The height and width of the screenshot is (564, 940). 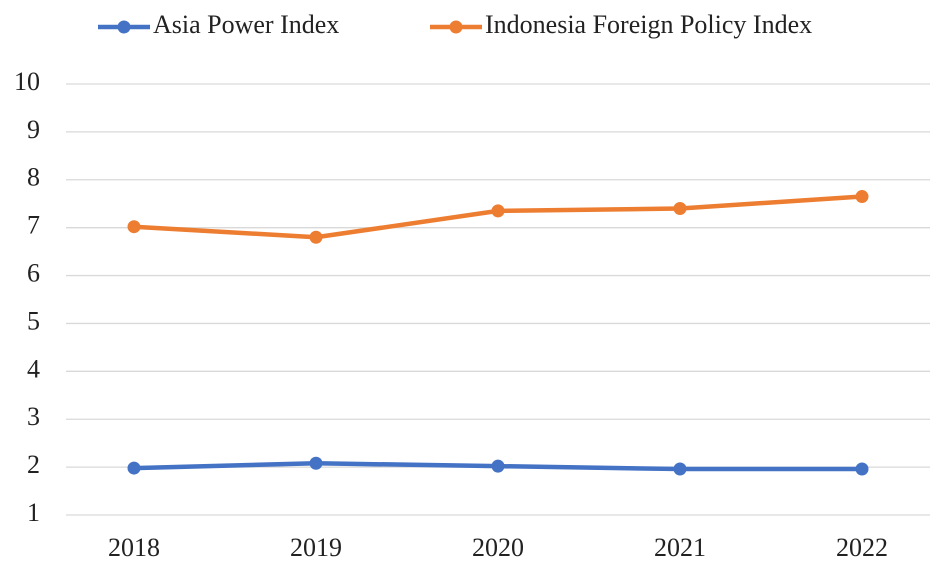 I want to click on x-tick-label: 2021, so click(x=680, y=547).